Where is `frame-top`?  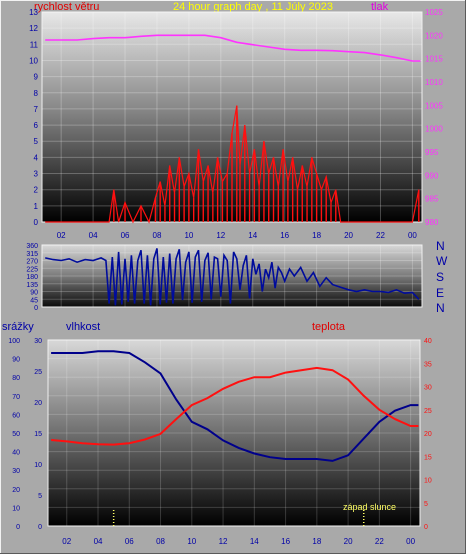 frame-top is located at coordinates (233, 0).